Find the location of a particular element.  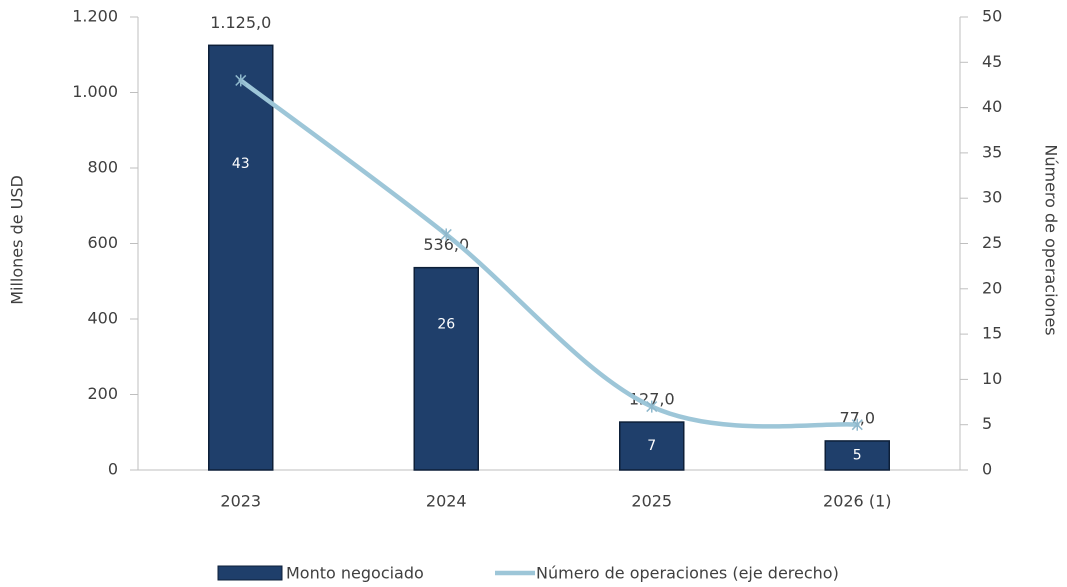

x-tick-label: 2026 (1) is located at coordinates (857, 501).